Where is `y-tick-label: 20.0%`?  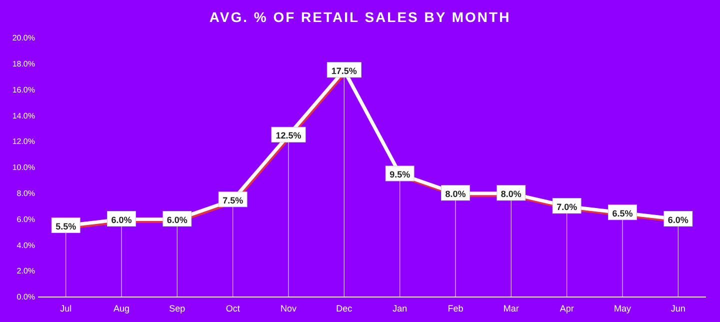
y-tick-label: 20.0% is located at coordinates (23, 38).